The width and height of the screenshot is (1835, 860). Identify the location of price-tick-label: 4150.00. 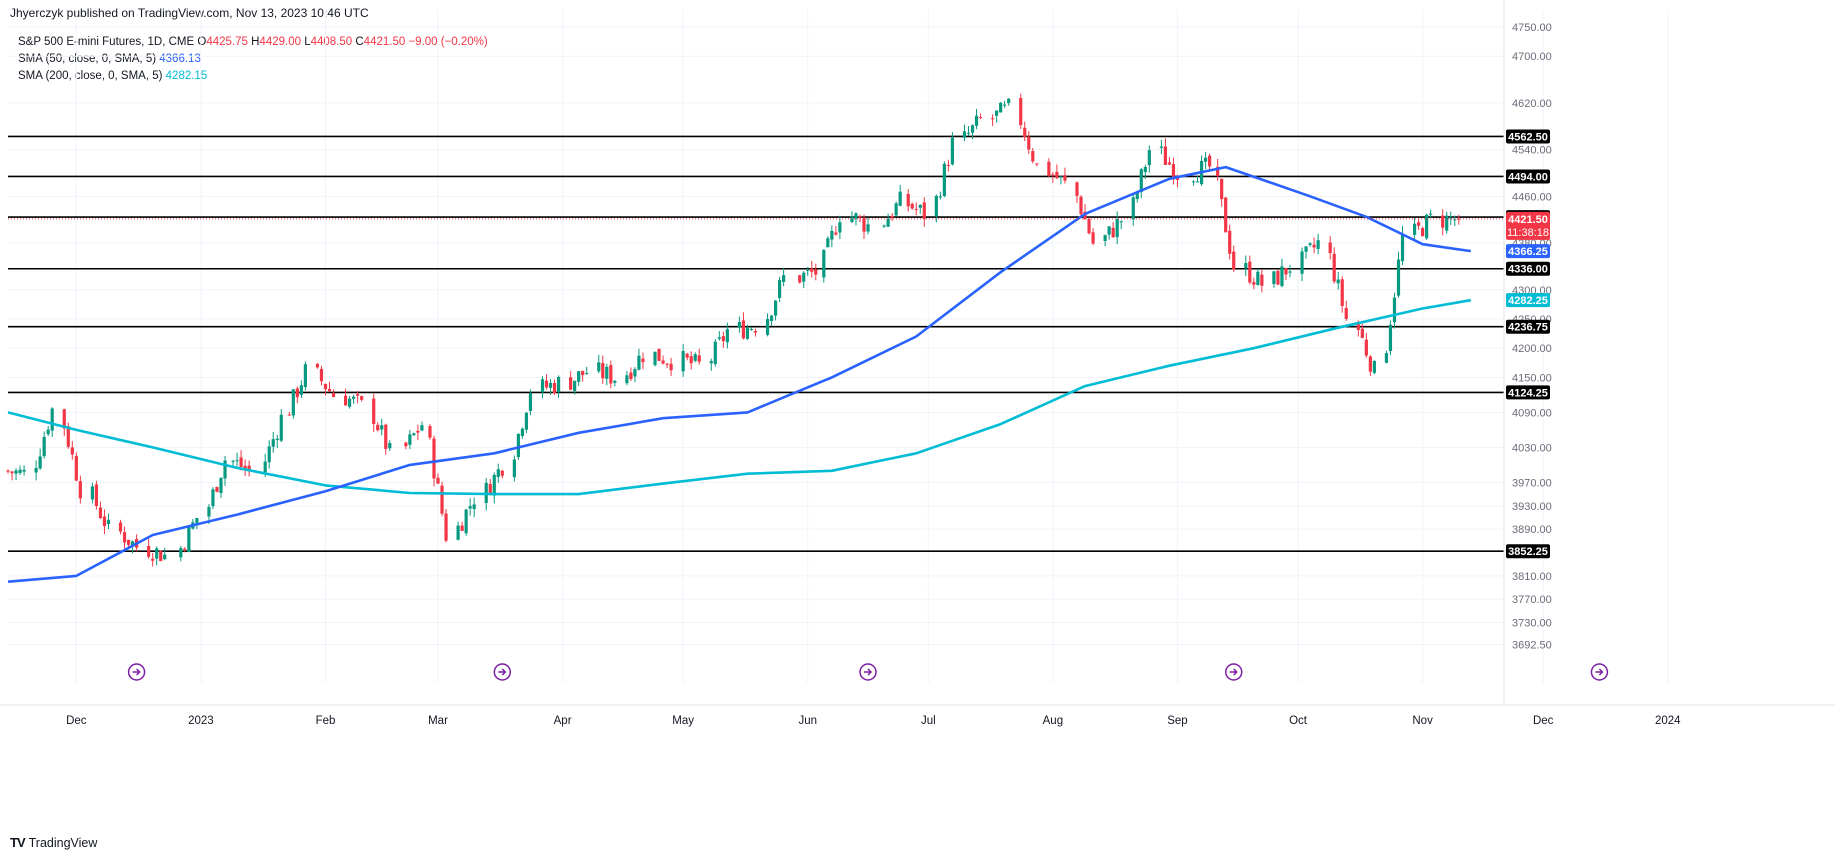
(1532, 378).